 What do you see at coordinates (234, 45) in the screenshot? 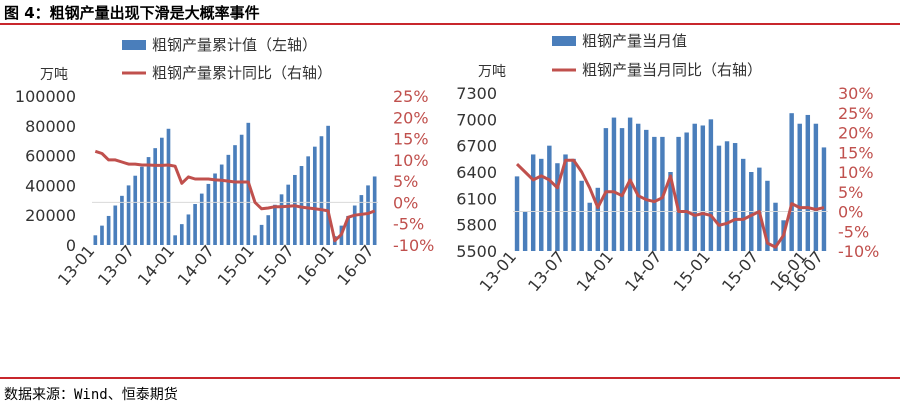
I see `legend-label-bar: 粗钢产量累计值（左轴）` at bounding box center [234, 45].